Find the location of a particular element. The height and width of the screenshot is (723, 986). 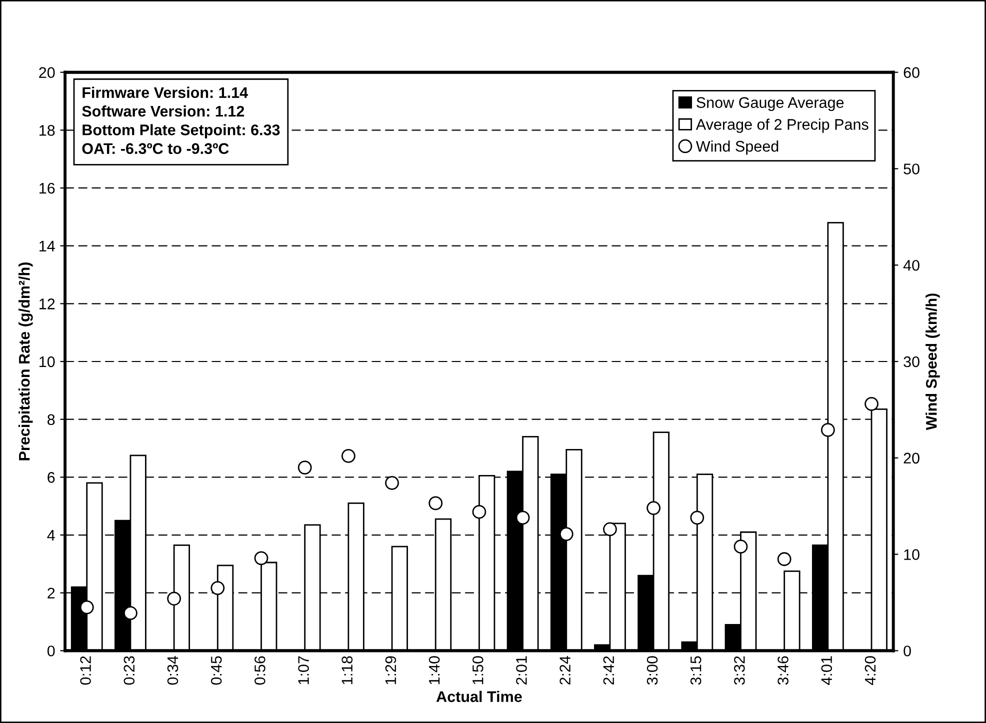

x-axis-title: Actual Time is located at coordinates (479, 696).